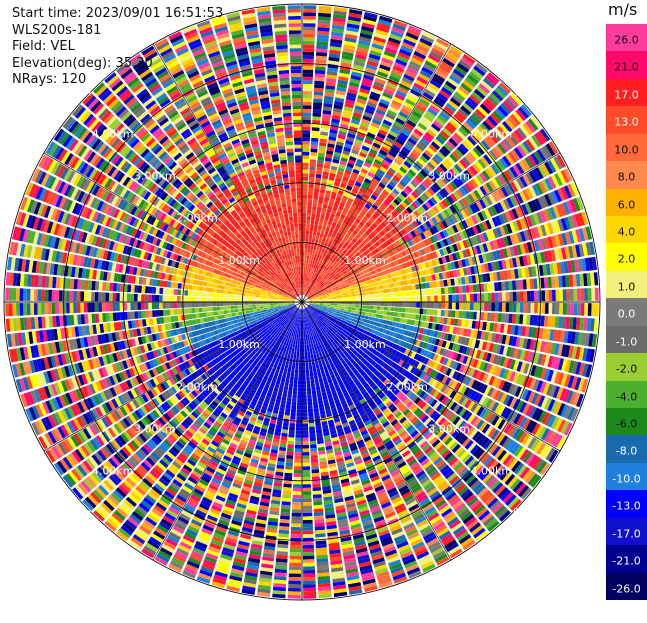 The height and width of the screenshot is (623, 647). I want to click on range-ring, so click(302, 302).